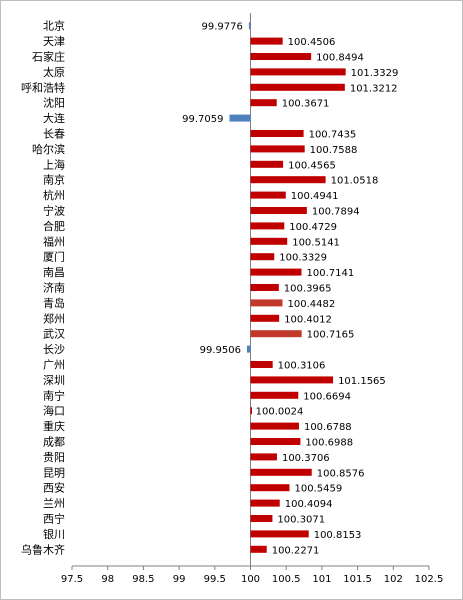  I want to click on value-label: 100.3329, so click(303, 258).